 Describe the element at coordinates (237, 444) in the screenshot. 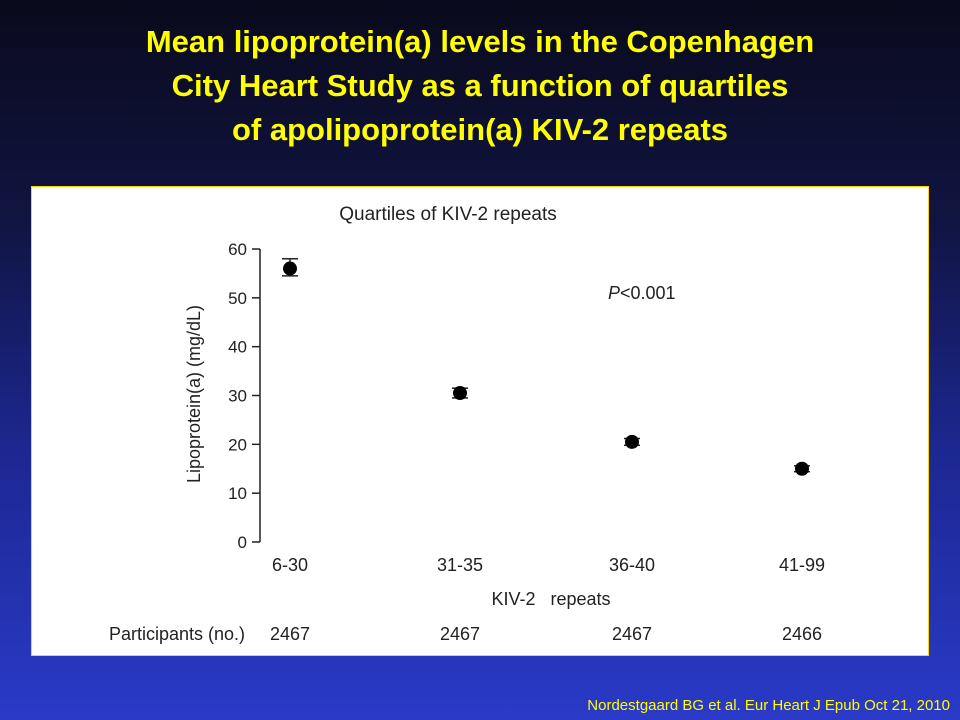

I see `y-tick-label: 20` at that location.